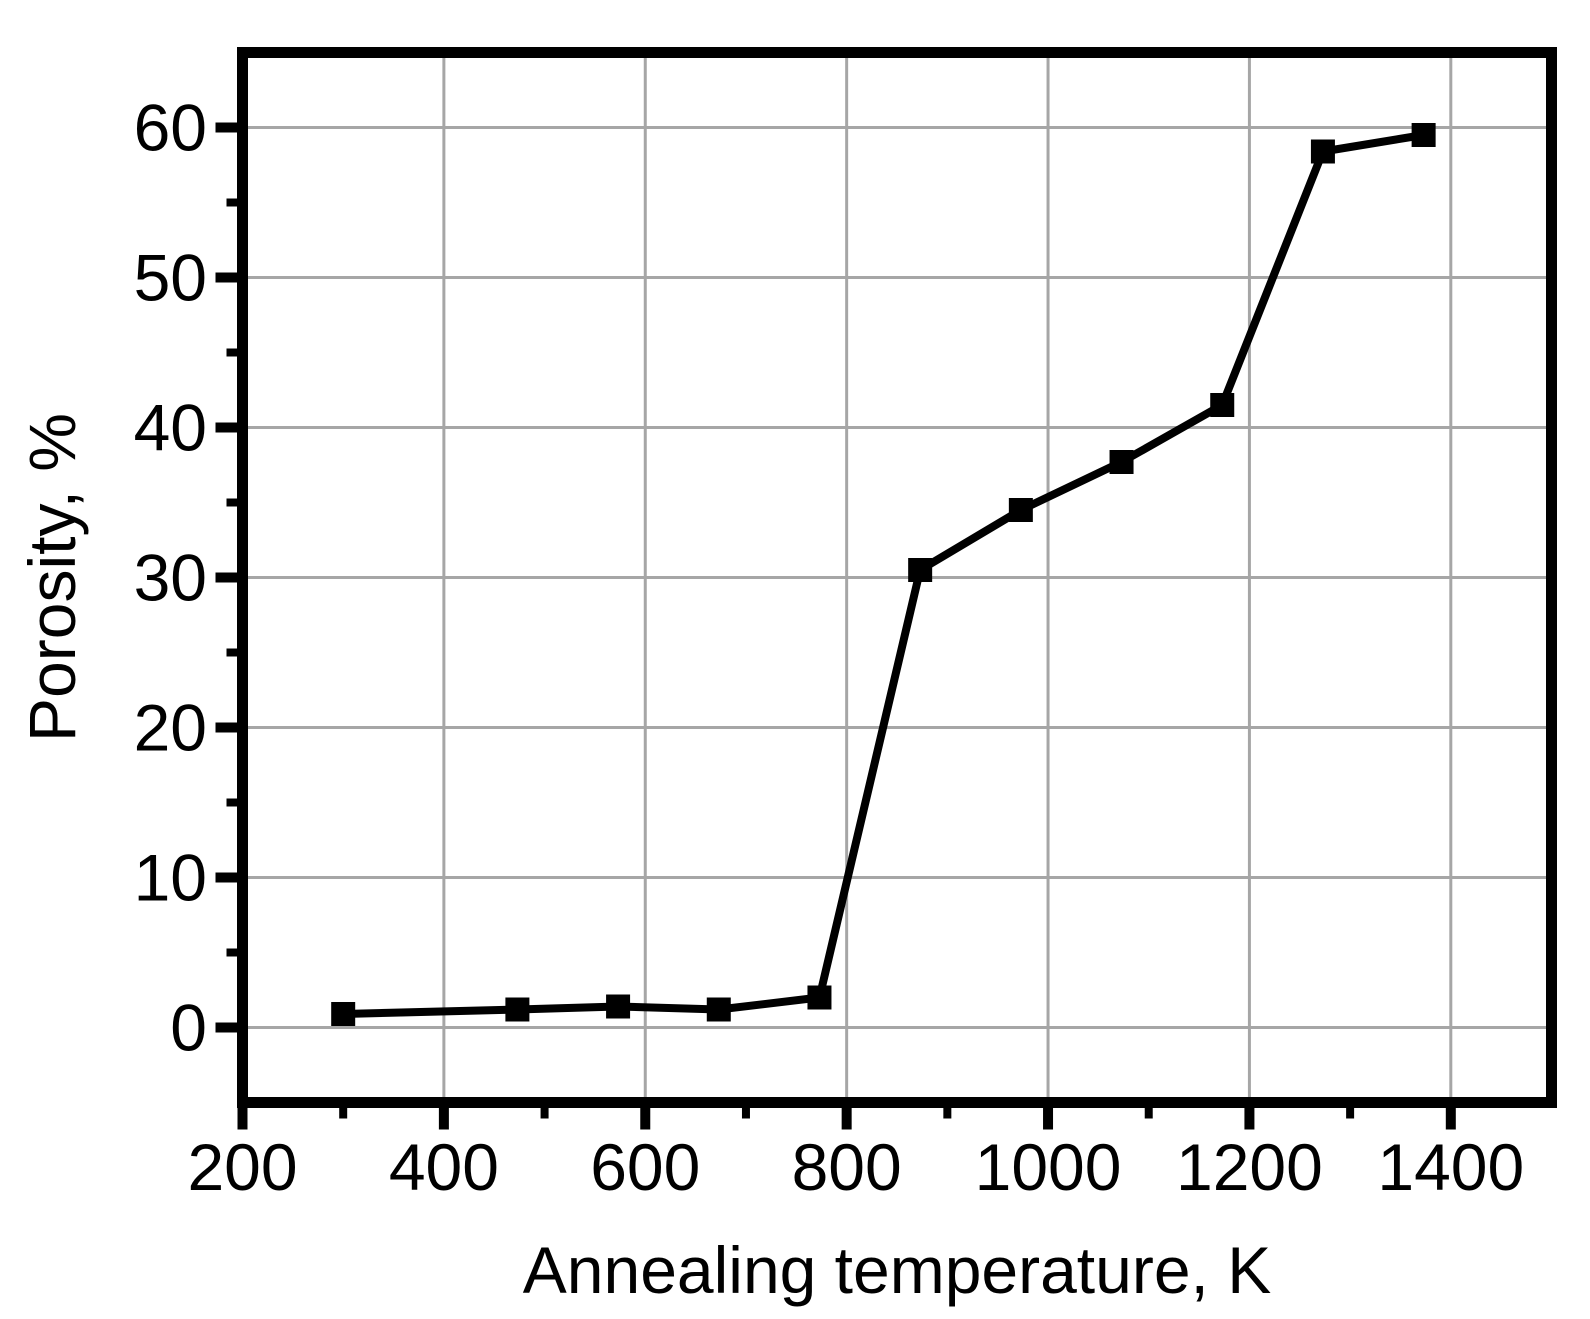  I want to click on y-tick-label: 20, so click(170, 728).